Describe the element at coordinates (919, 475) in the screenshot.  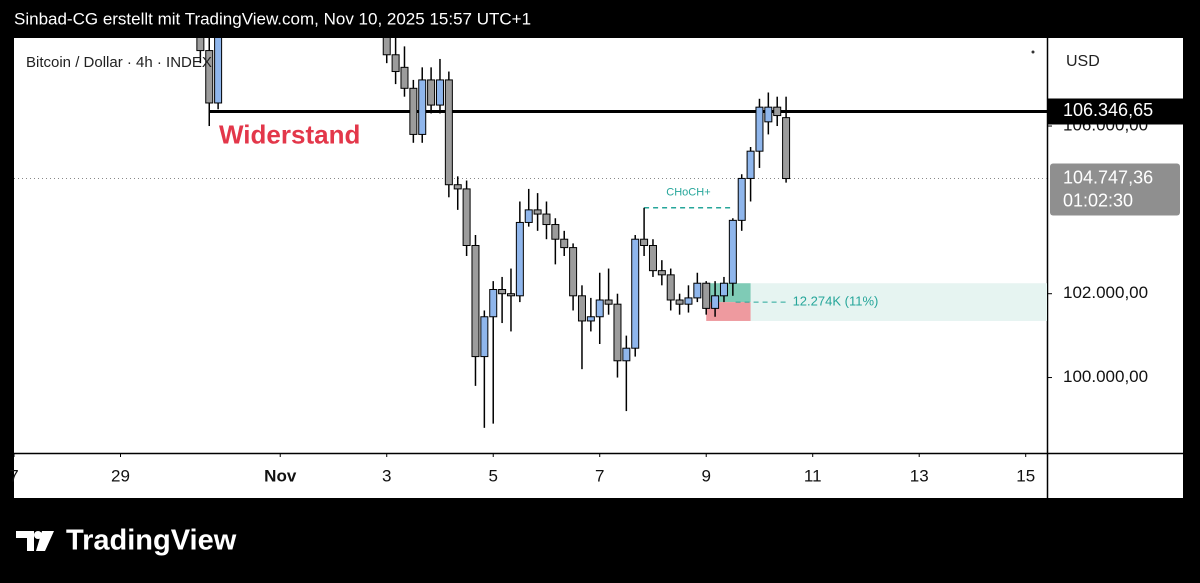
I see `x-tick-label: 13` at that location.